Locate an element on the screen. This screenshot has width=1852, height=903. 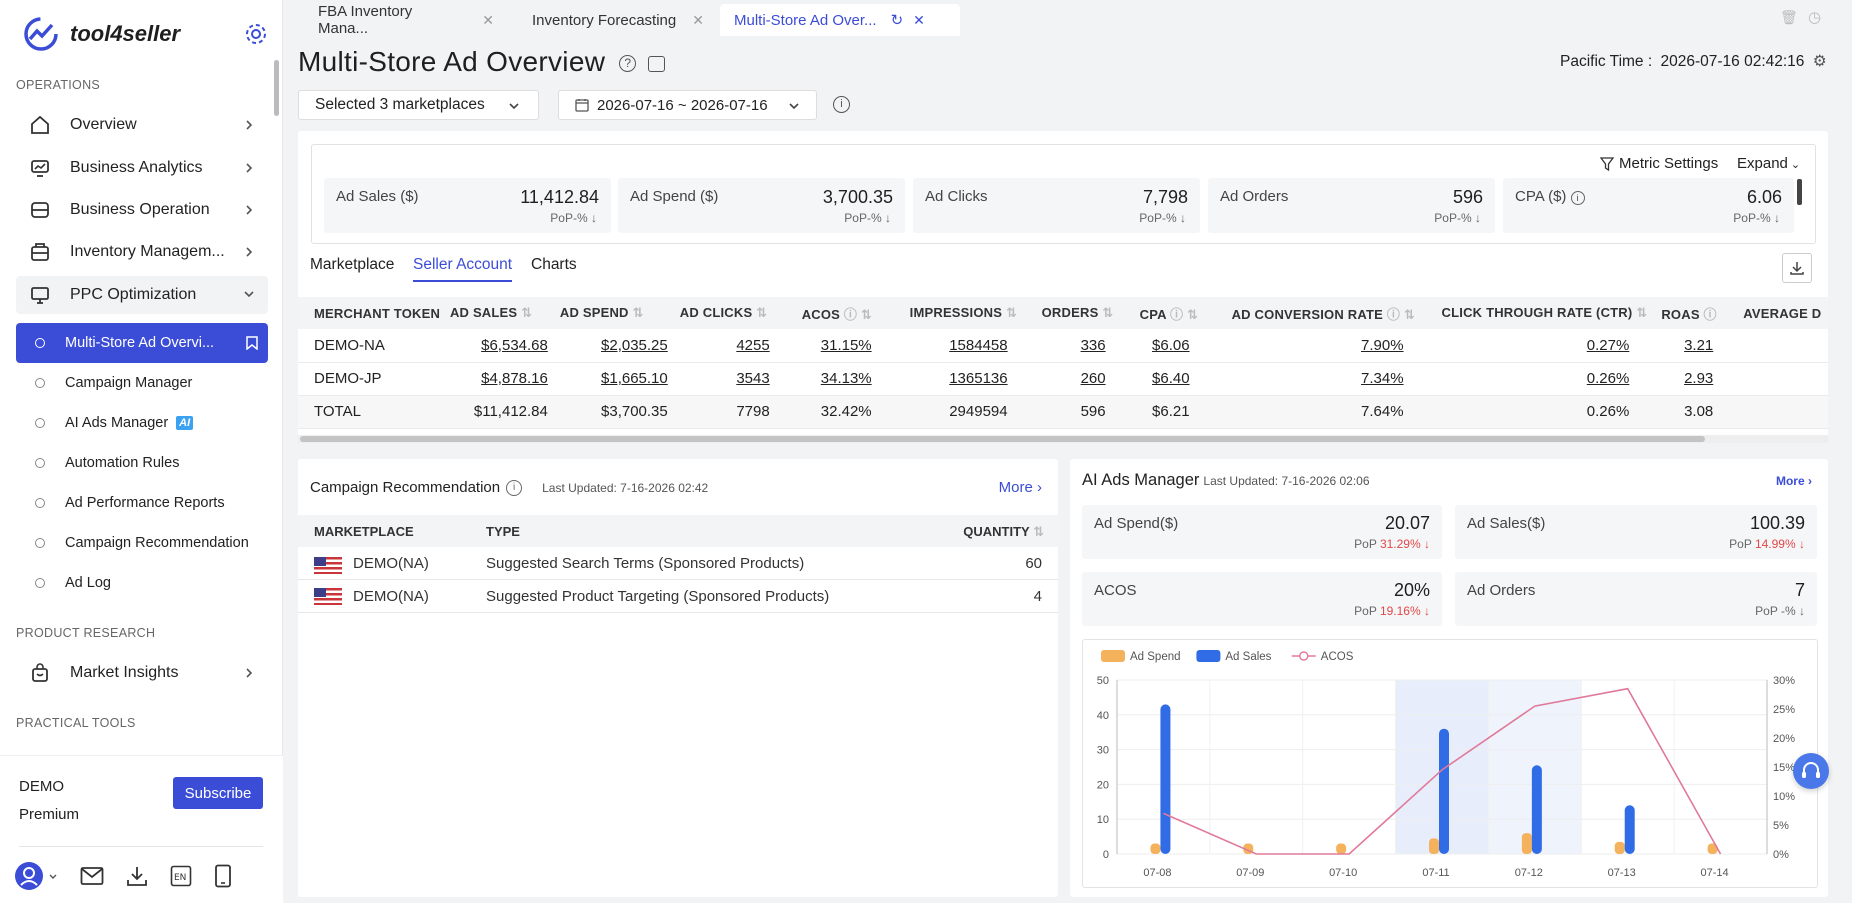
campaign-rec-more-link: More › is located at coordinates (1020, 487).